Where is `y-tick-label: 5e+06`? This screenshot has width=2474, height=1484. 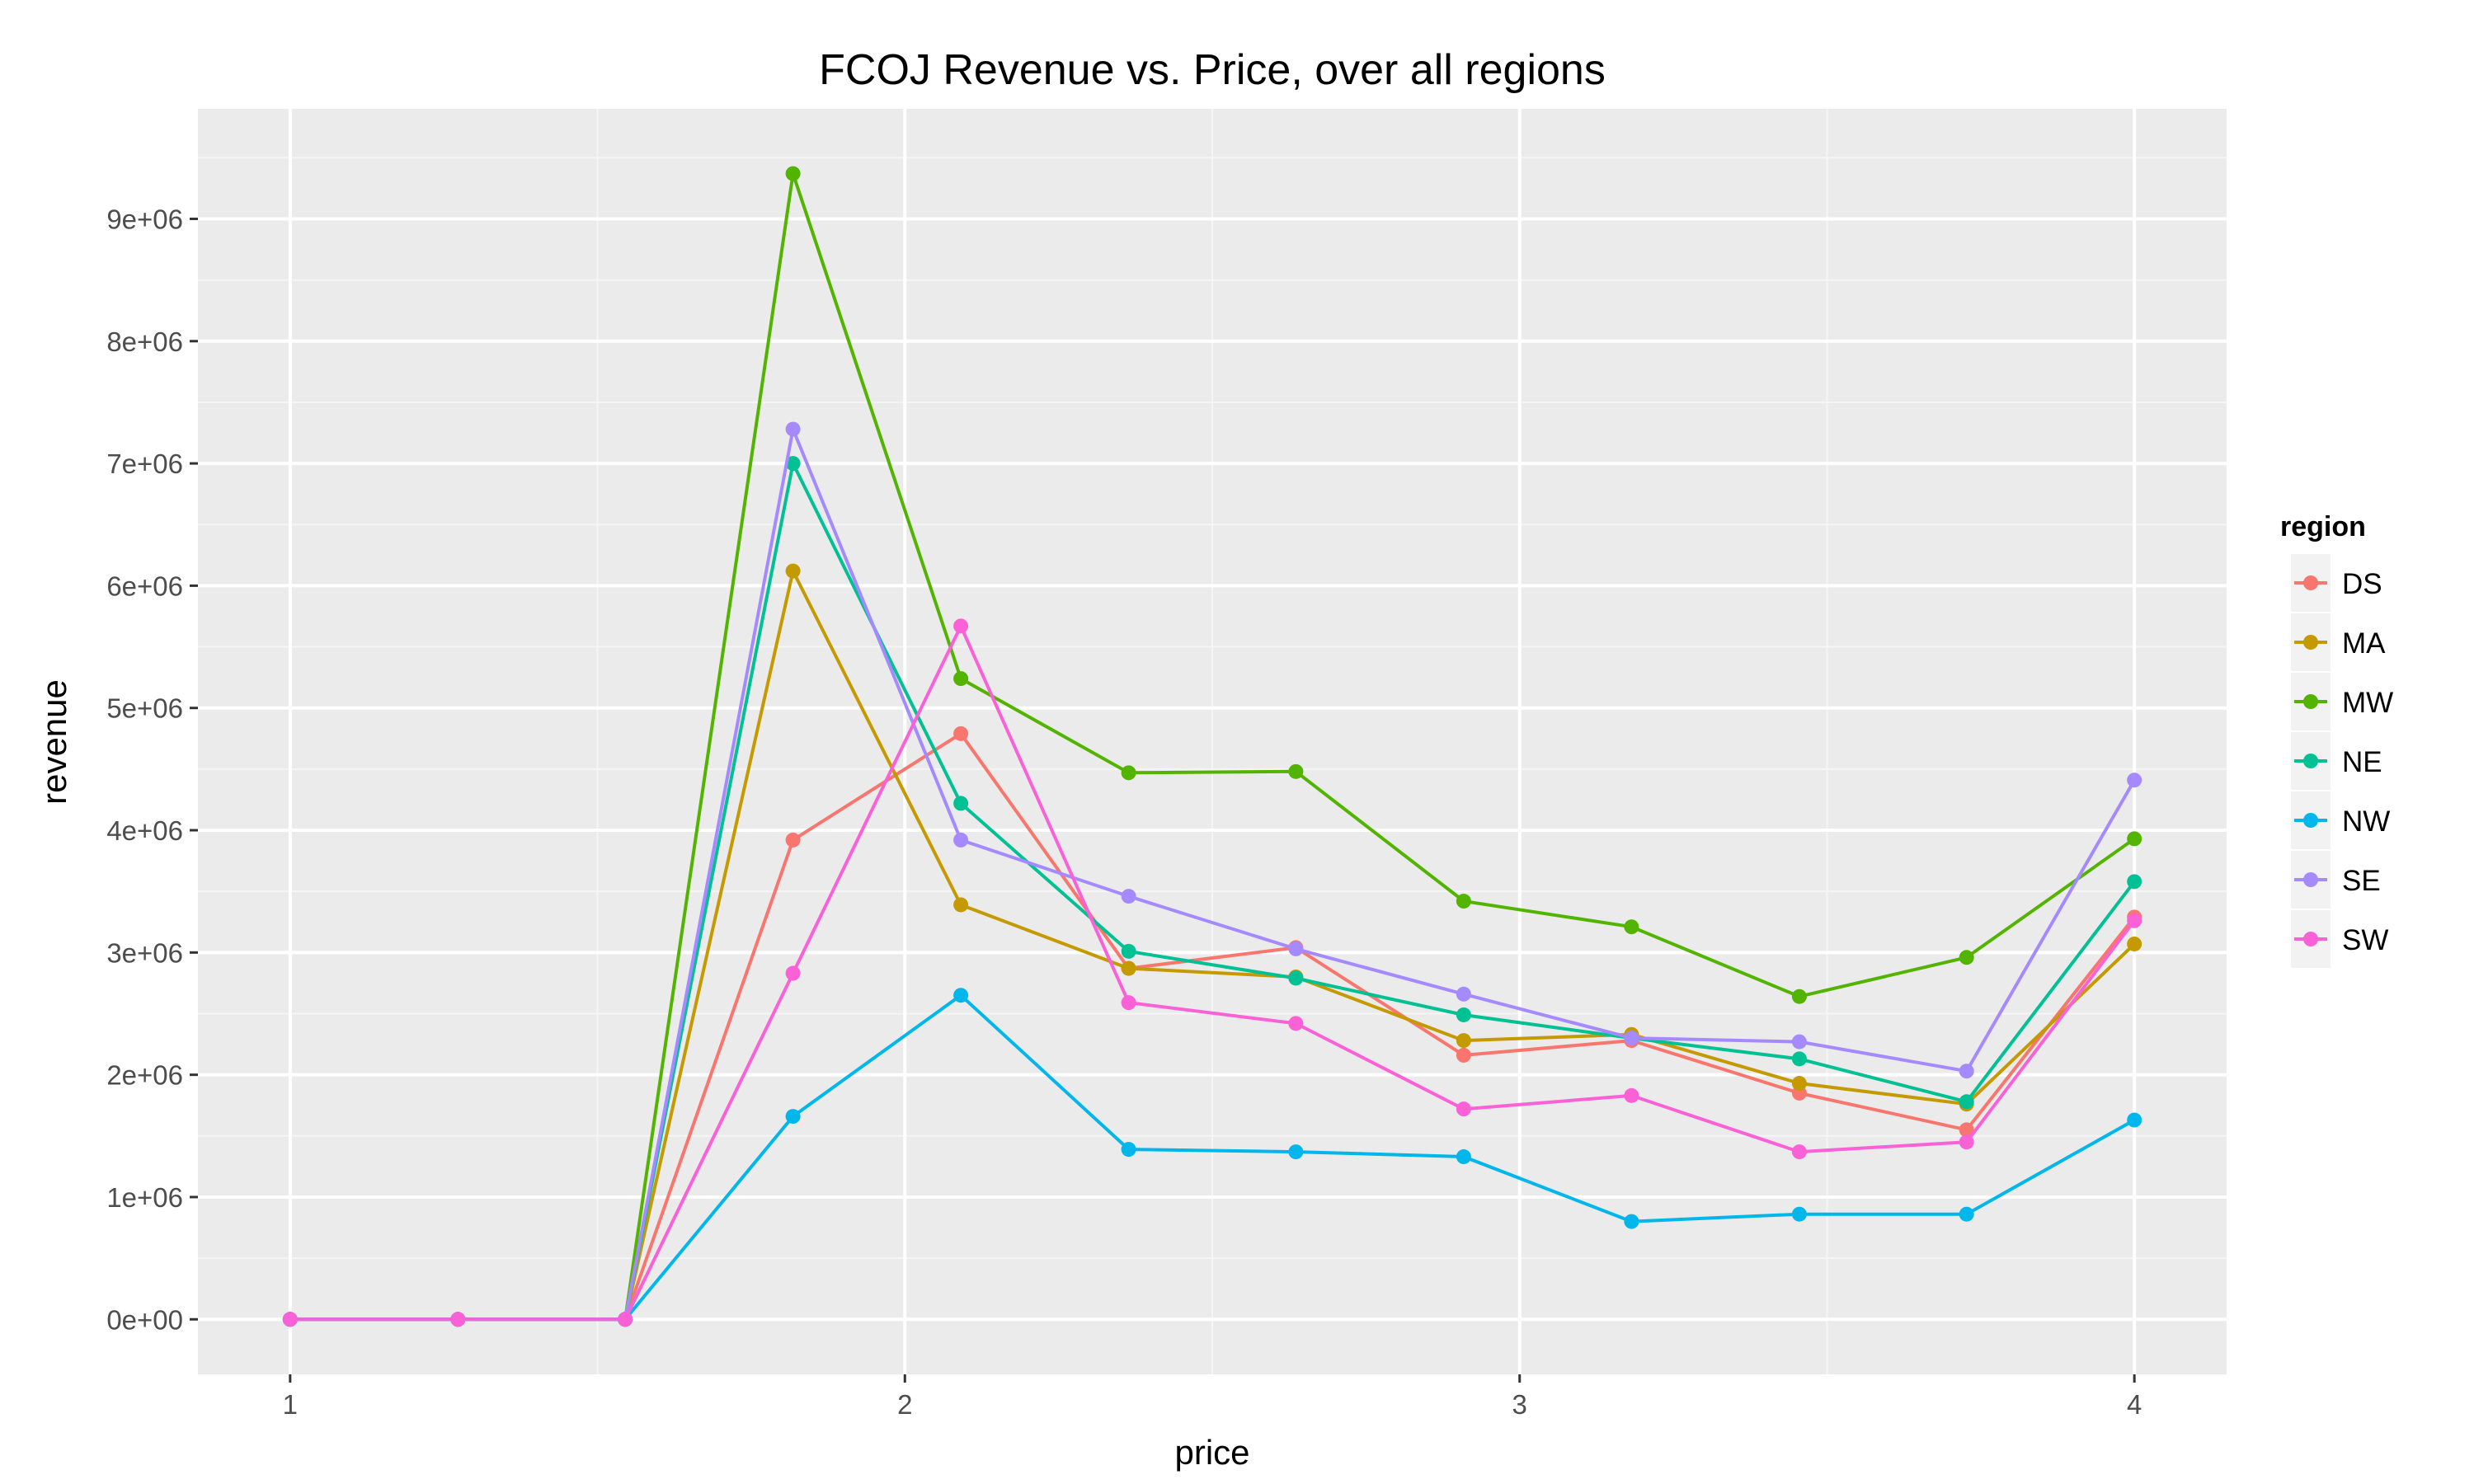
y-tick-label: 5e+06 is located at coordinates (144, 708).